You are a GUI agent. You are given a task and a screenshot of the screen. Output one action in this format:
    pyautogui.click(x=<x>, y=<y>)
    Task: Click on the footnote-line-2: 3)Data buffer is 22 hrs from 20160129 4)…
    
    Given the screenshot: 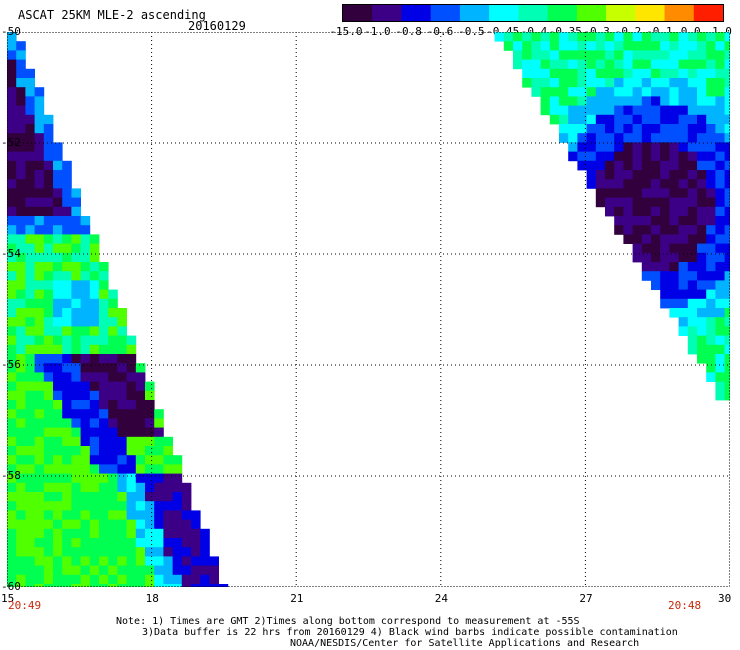 What is the action you would take?
    pyautogui.click(x=410, y=632)
    